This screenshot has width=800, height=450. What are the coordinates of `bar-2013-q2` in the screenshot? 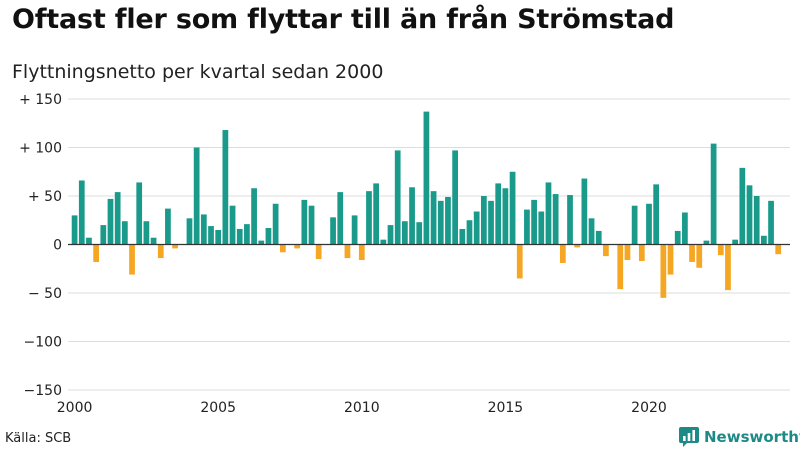 It's located at (455, 197).